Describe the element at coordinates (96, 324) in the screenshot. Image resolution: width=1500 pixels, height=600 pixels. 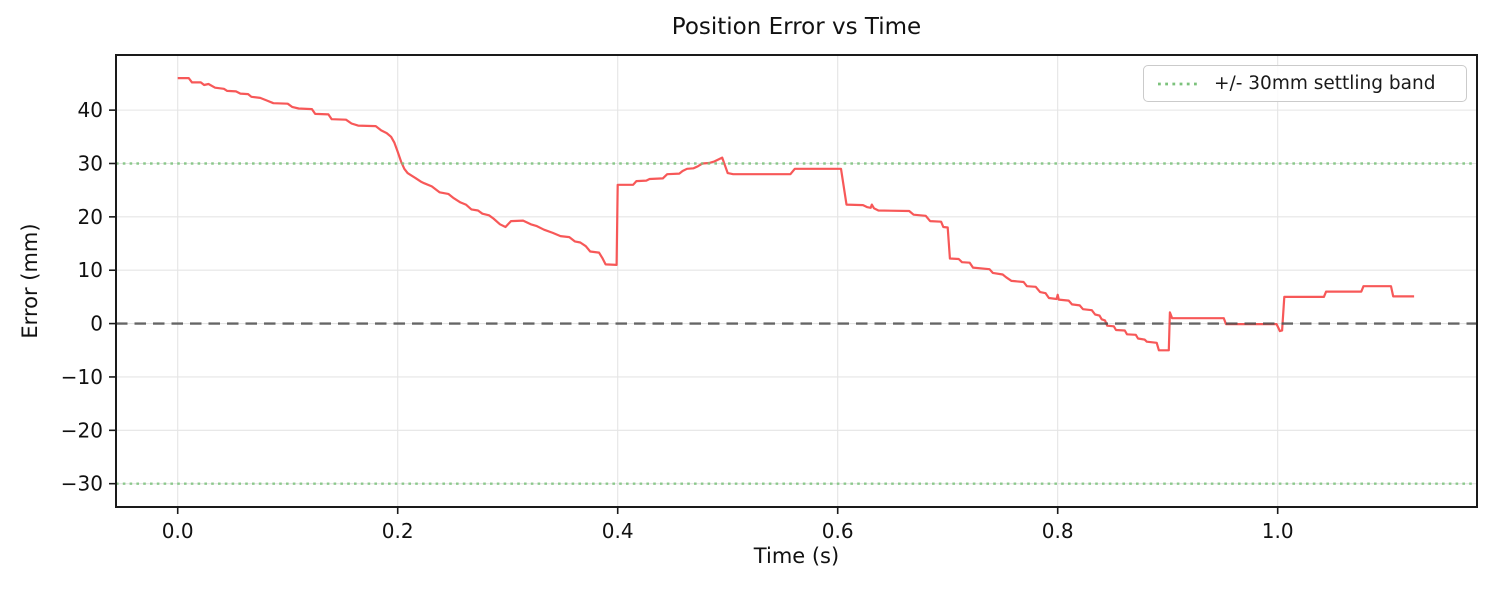
I see `y-tick-label: 0` at that location.